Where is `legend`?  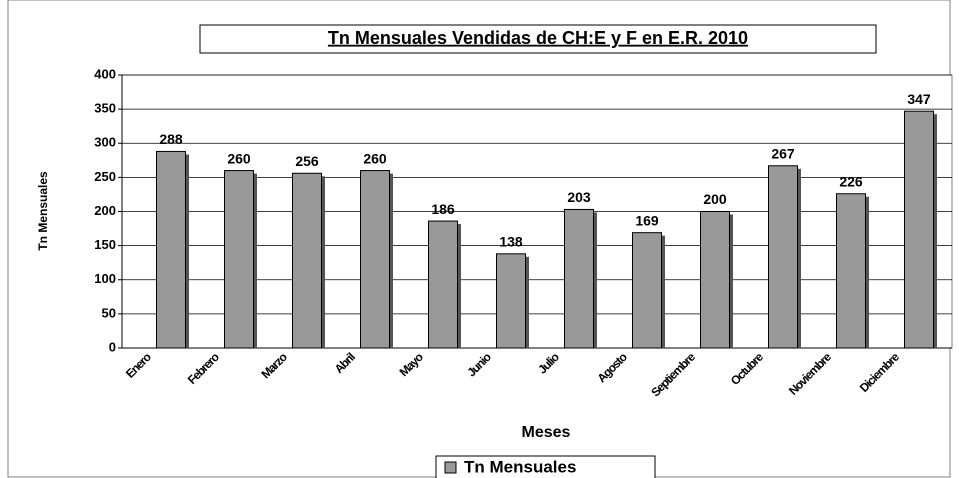 legend is located at coordinates (545, 466).